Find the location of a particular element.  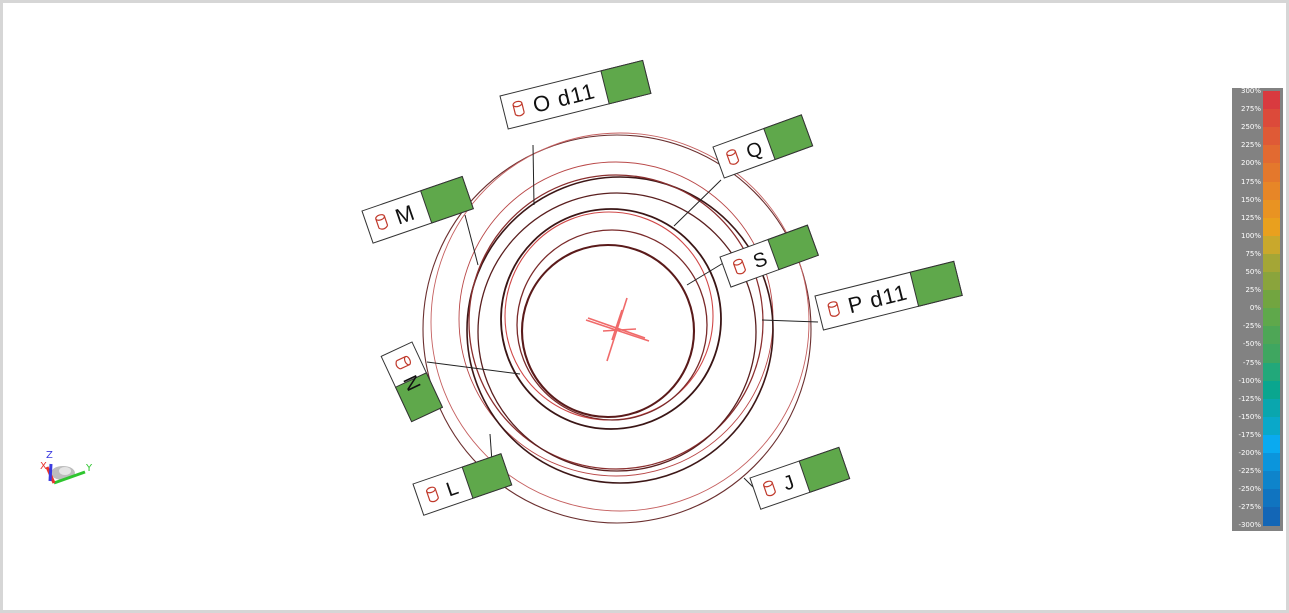

scale-label: -125% is located at coordinates (1249, 398).